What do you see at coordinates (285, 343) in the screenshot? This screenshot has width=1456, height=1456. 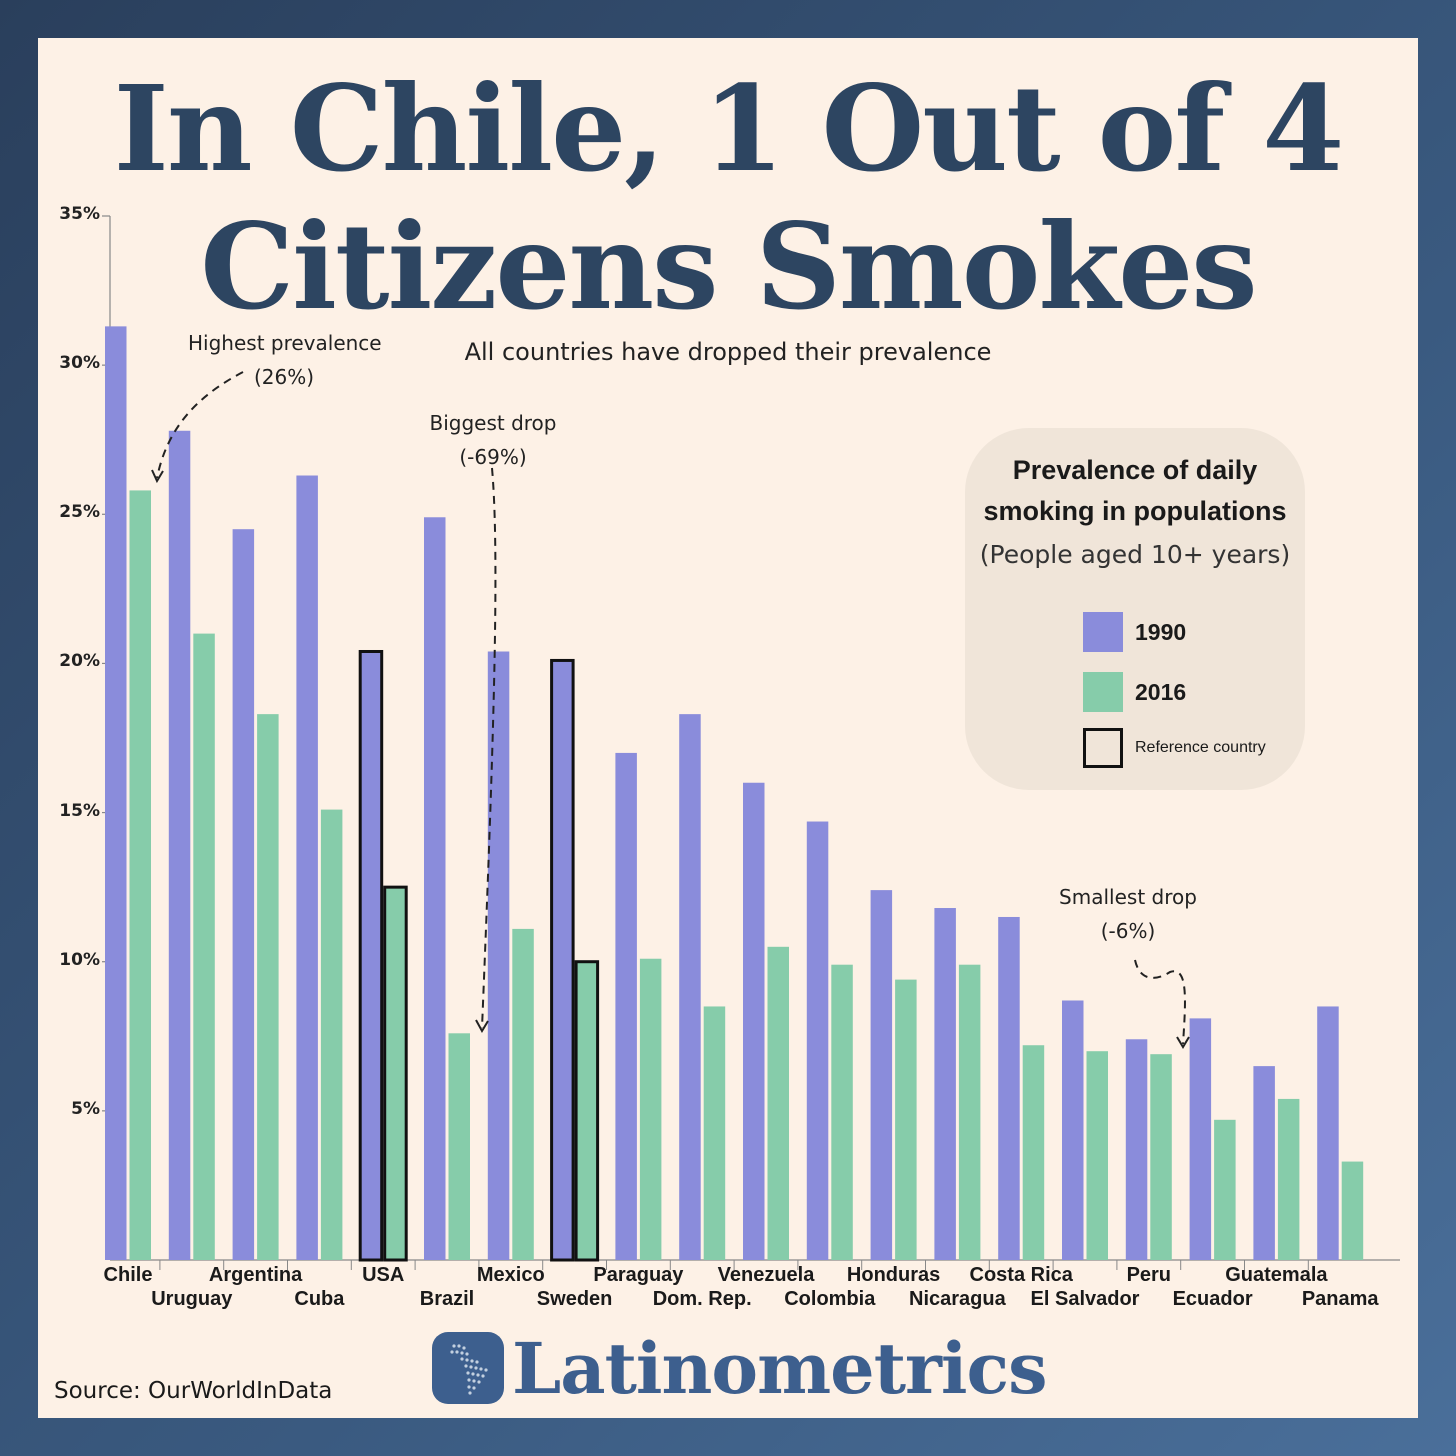 I see `highest-prevalence-label: Highest prevalence` at bounding box center [285, 343].